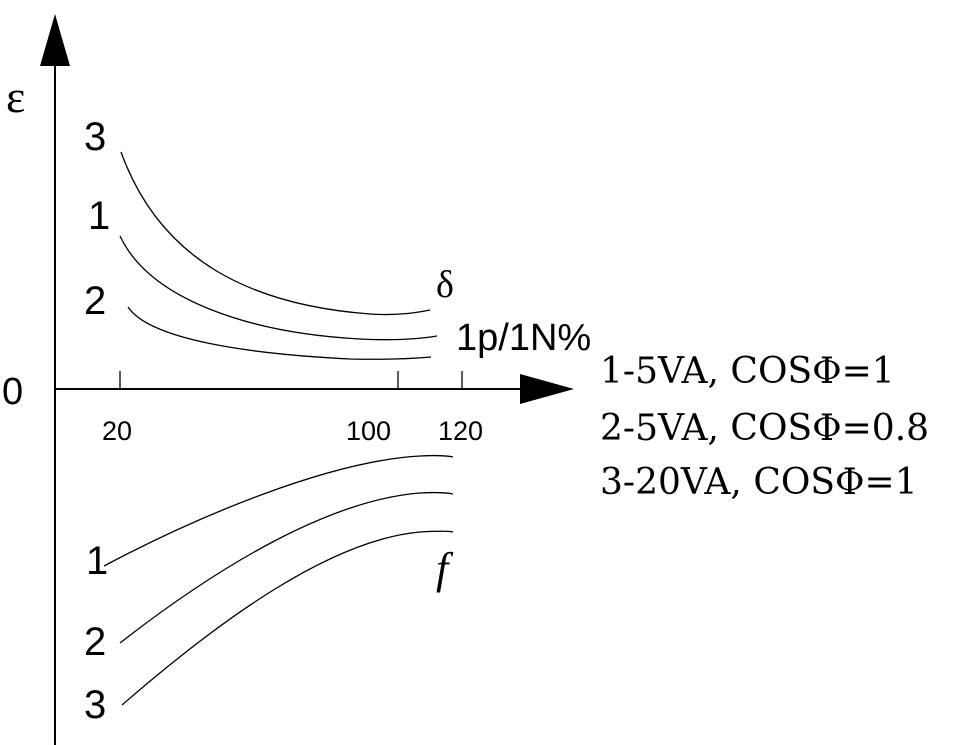 The height and width of the screenshot is (745, 959). I want to click on curve-label-delta-2: 2, so click(95, 301).